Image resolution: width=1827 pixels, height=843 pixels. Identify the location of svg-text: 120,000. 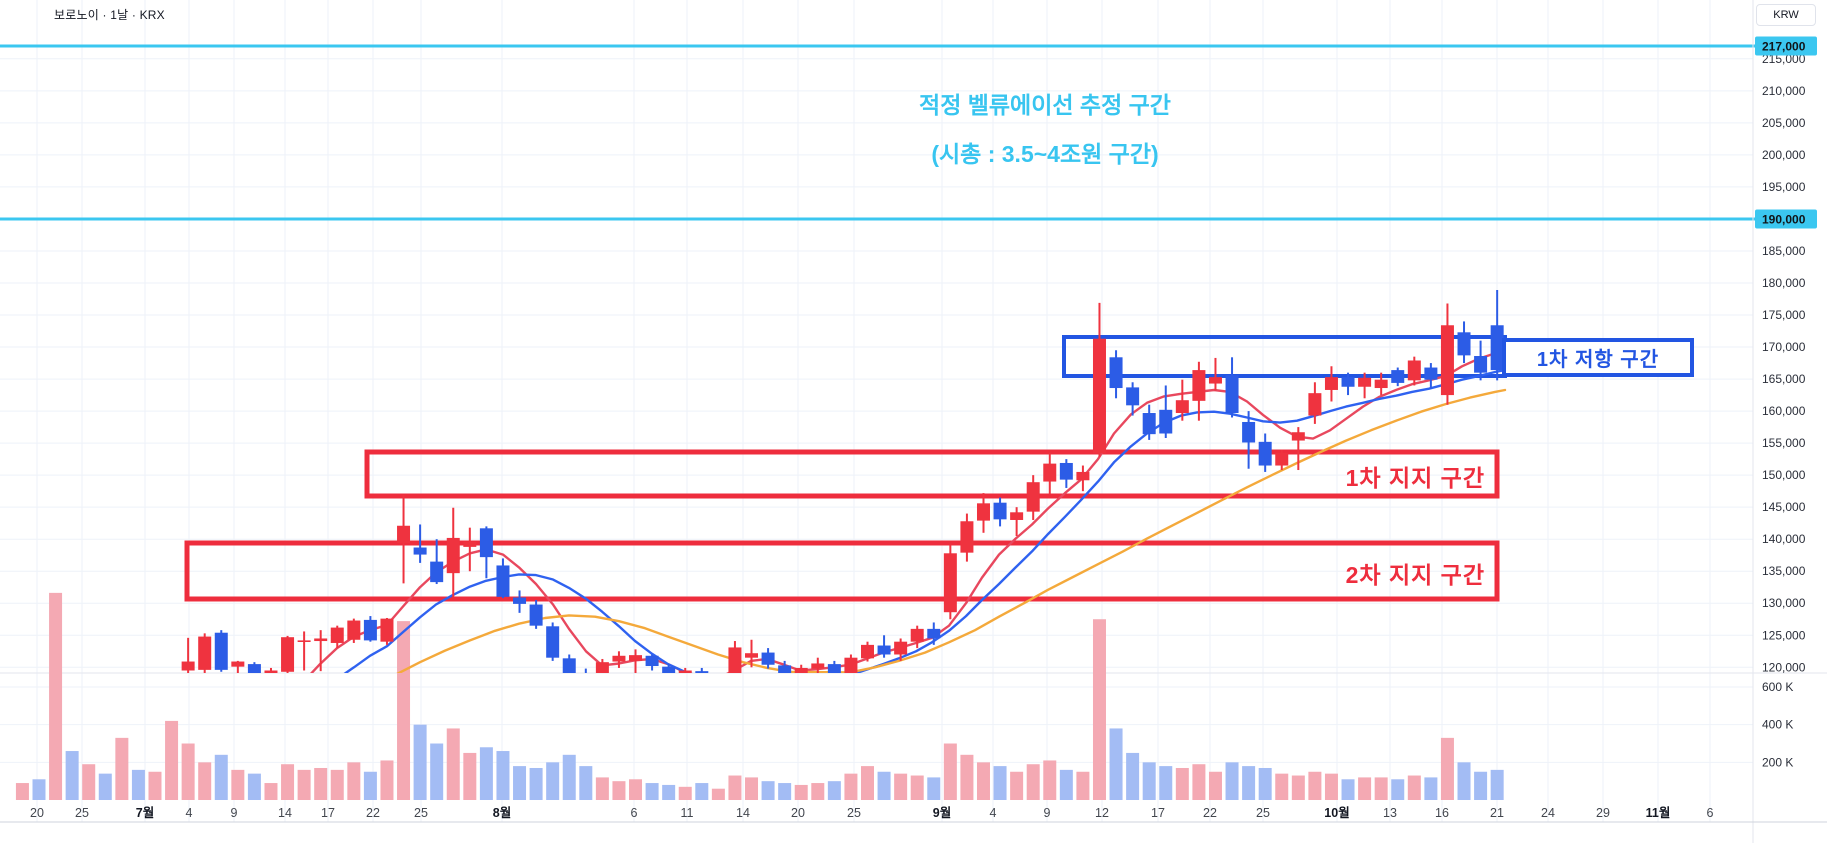
(1784, 667).